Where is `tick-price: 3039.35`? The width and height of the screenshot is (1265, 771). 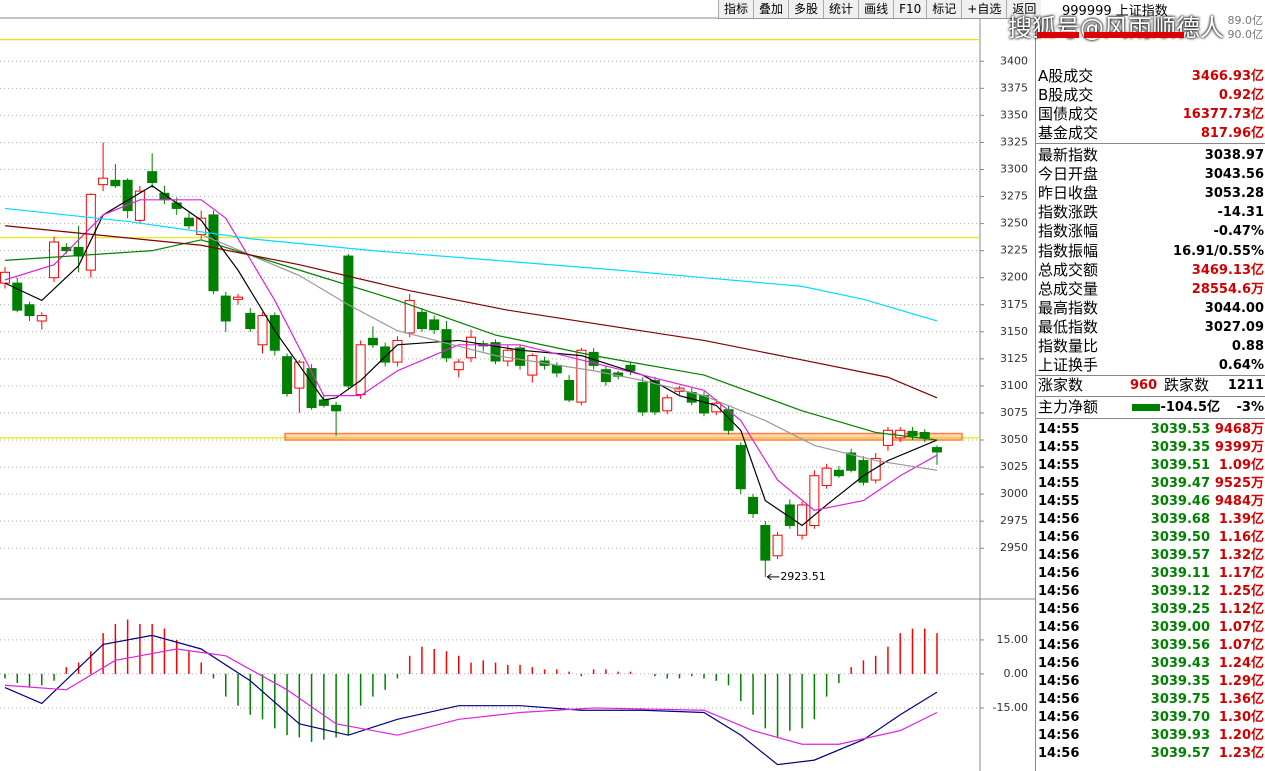
tick-price: 3039.35 is located at coordinates (1180, 447).